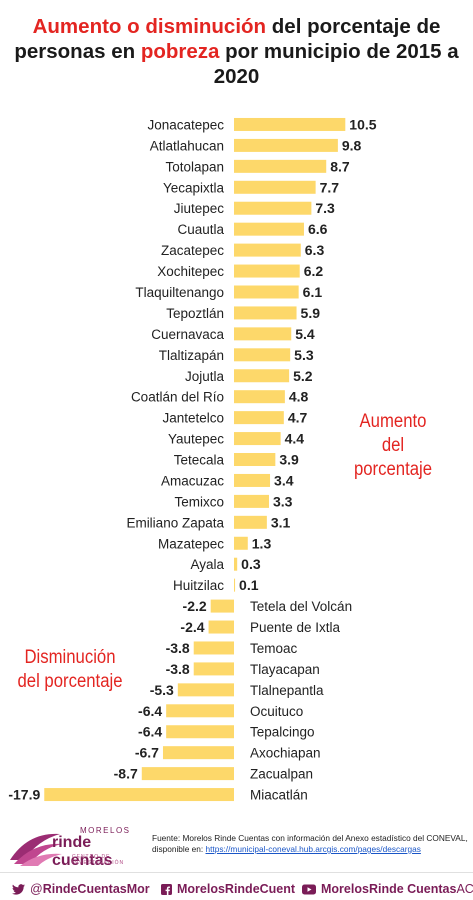 This screenshot has width=473, height=900. I want to click on data-label: 6.1, so click(313, 292).